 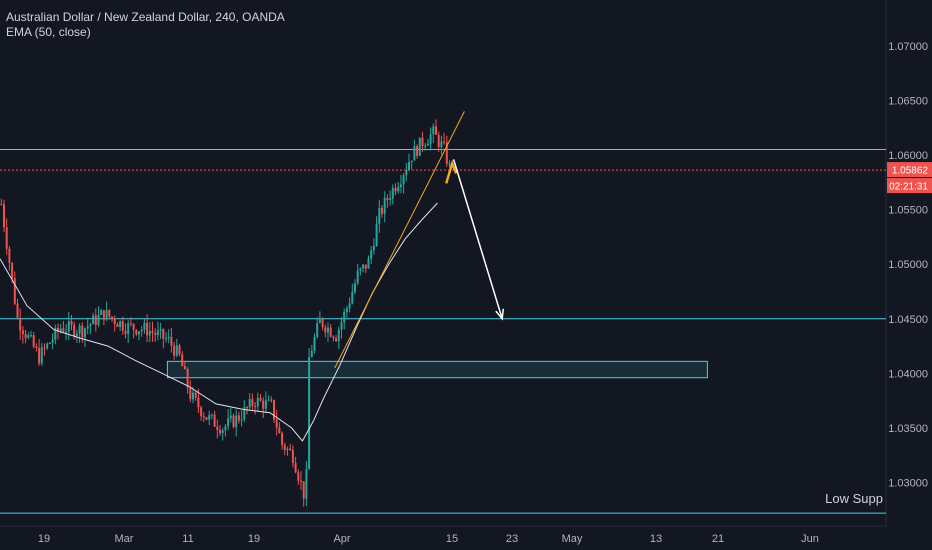 I want to click on time-tick-label: 21, so click(x=718, y=539).